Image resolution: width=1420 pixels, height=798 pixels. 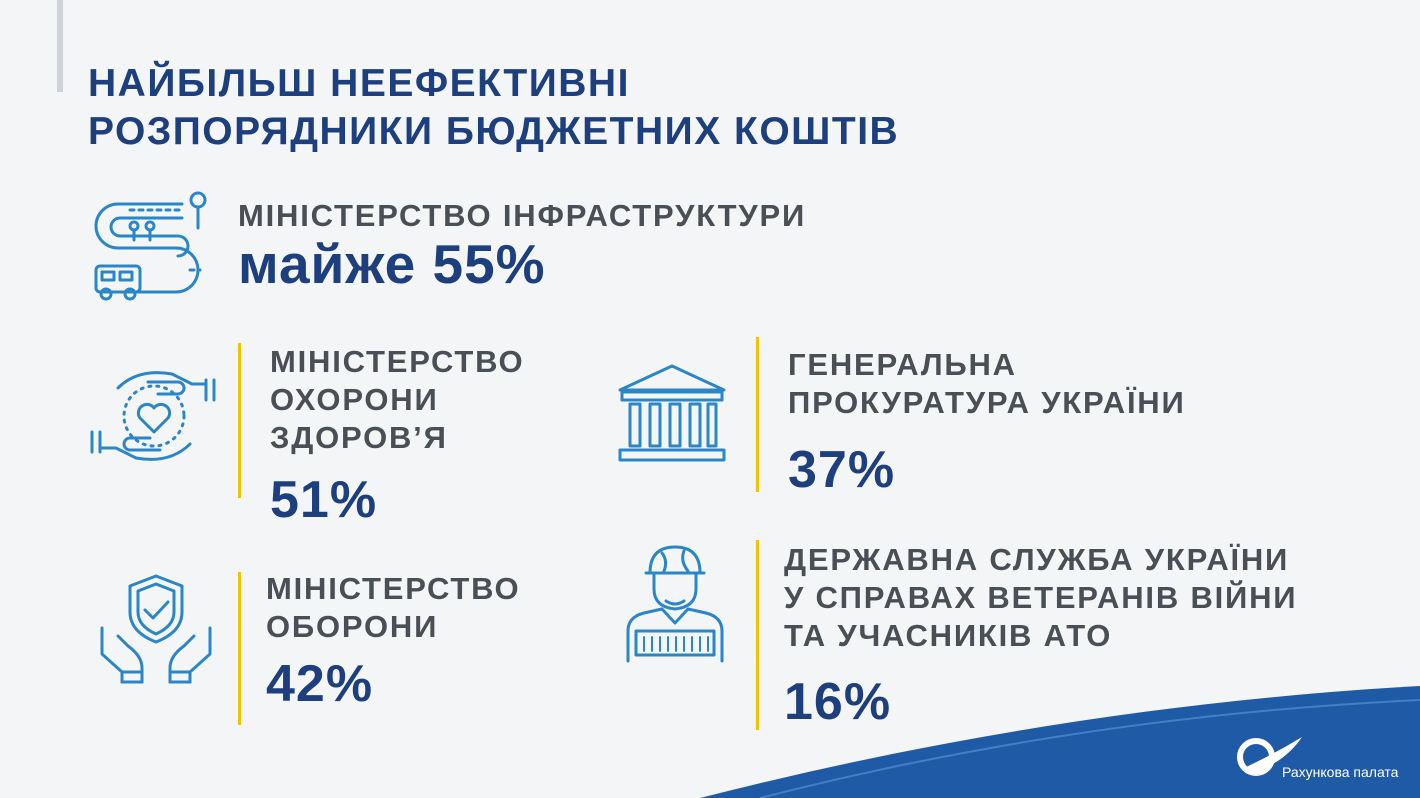 What do you see at coordinates (522, 215) in the screenshot?
I see `item-infrastructure-label: МІНІСТЕРСТВО ІНФРАСТРУКТУРИ` at bounding box center [522, 215].